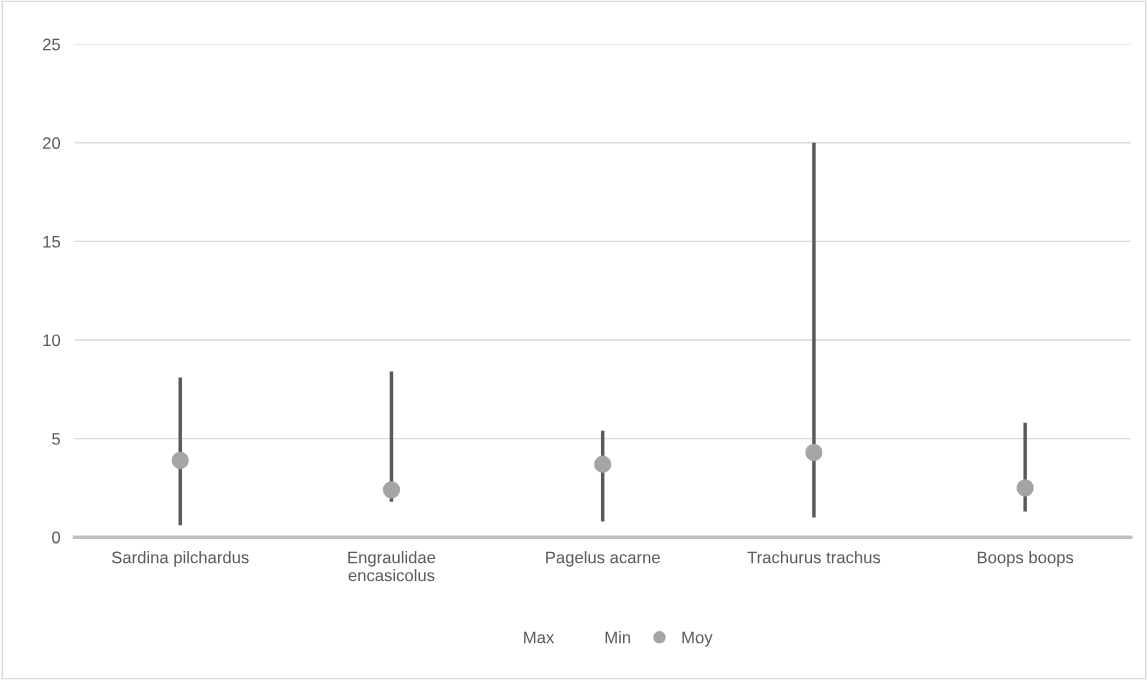 This screenshot has width=1148, height=680. Describe the element at coordinates (180, 559) in the screenshot. I see `x-tick-label: Sardina pilchardus` at that location.